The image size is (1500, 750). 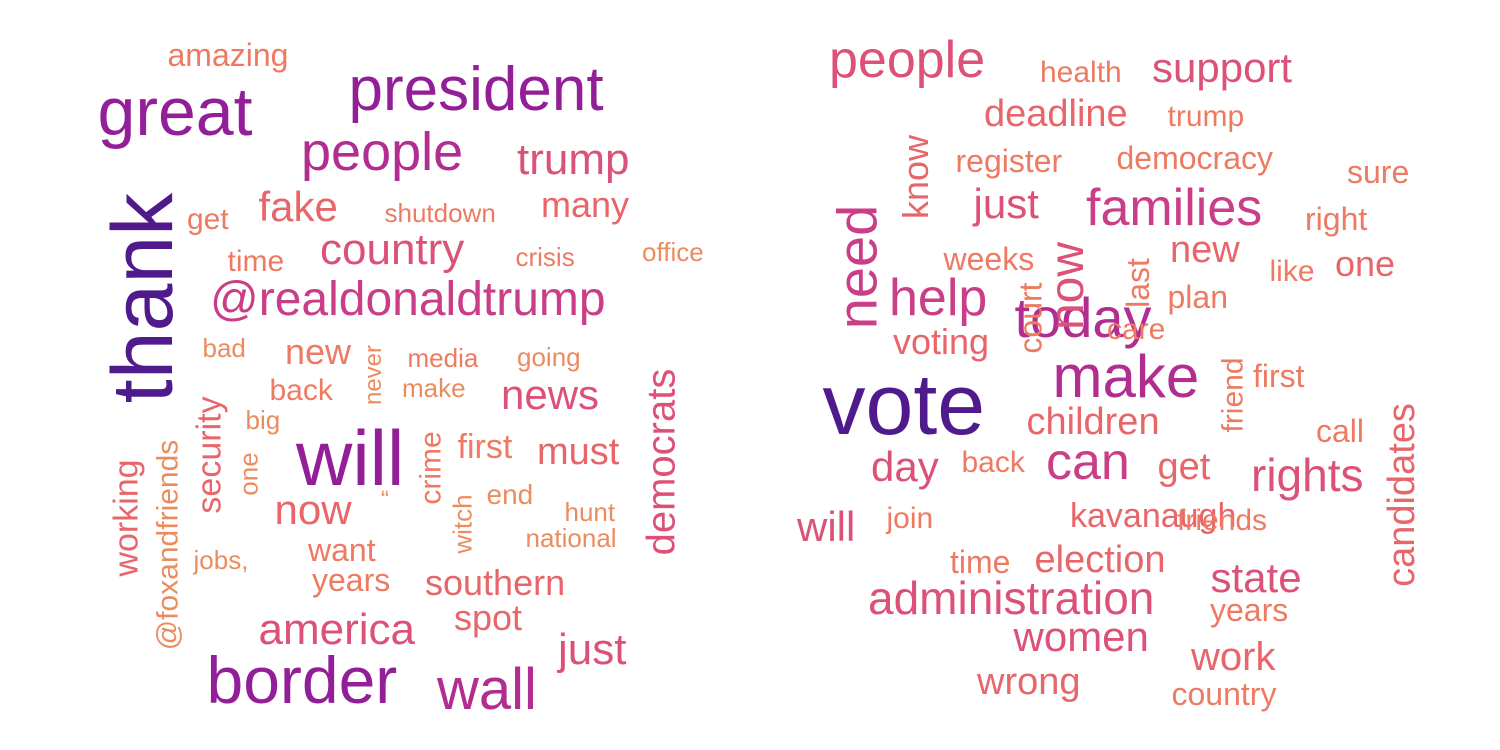 I want to click on word-left-southern: southern, so click(x=495, y=582).